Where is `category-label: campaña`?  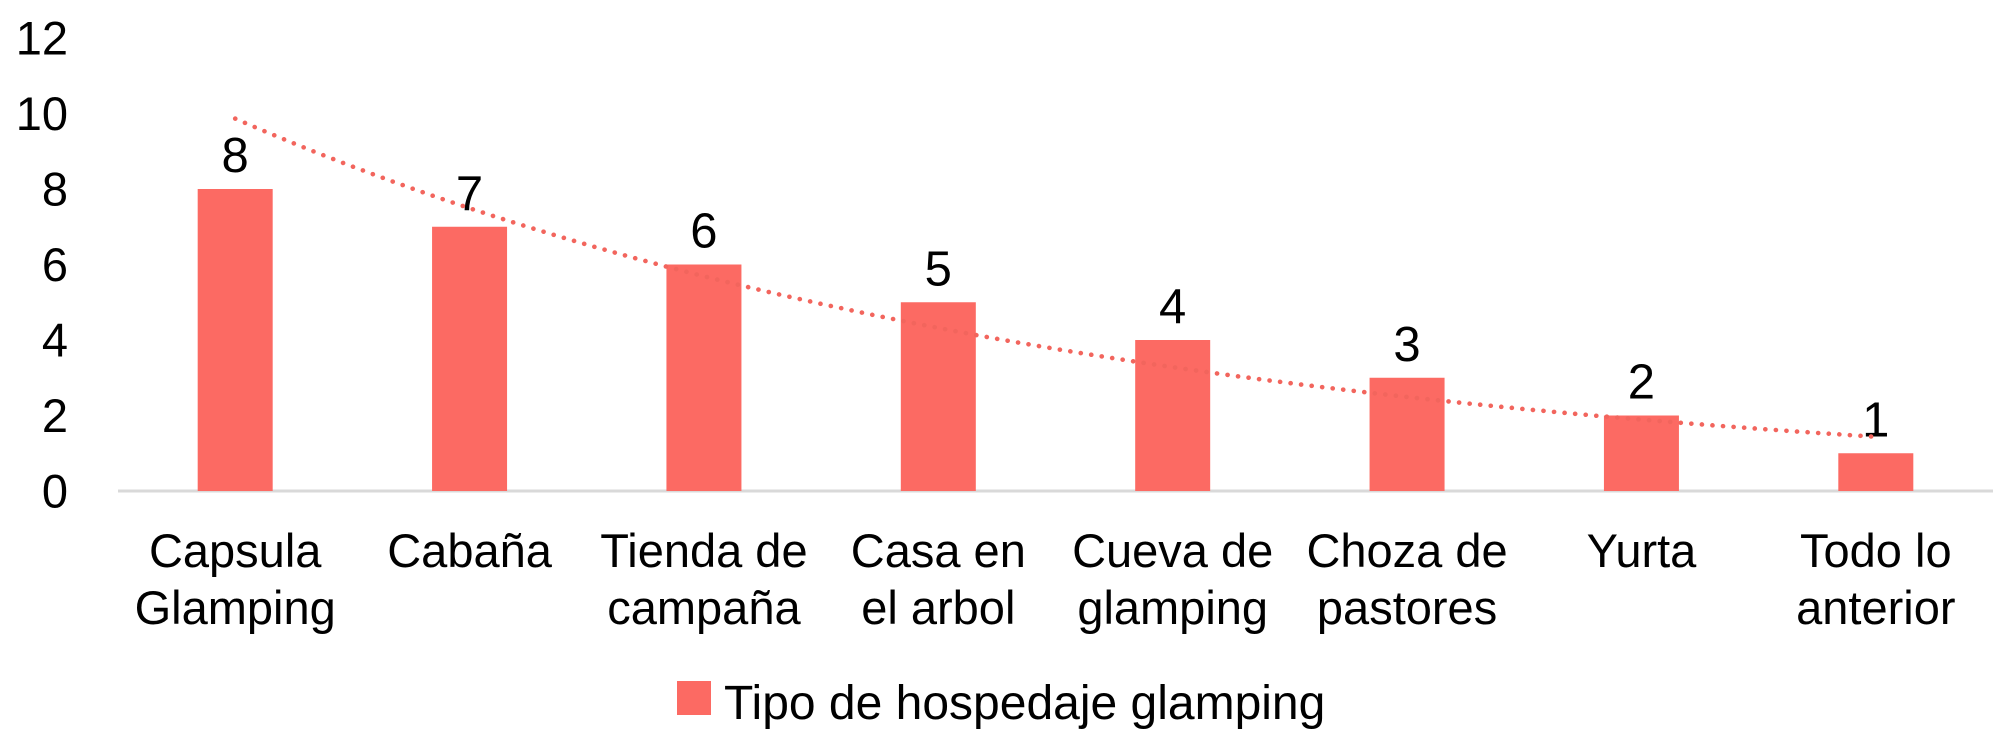
category-label: campaña is located at coordinates (704, 607).